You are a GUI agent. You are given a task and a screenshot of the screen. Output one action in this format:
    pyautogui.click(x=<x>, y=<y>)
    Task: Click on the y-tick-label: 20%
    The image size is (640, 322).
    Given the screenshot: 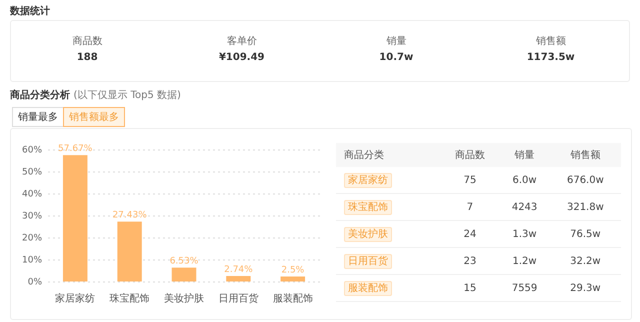 What is the action you would take?
    pyautogui.click(x=32, y=238)
    